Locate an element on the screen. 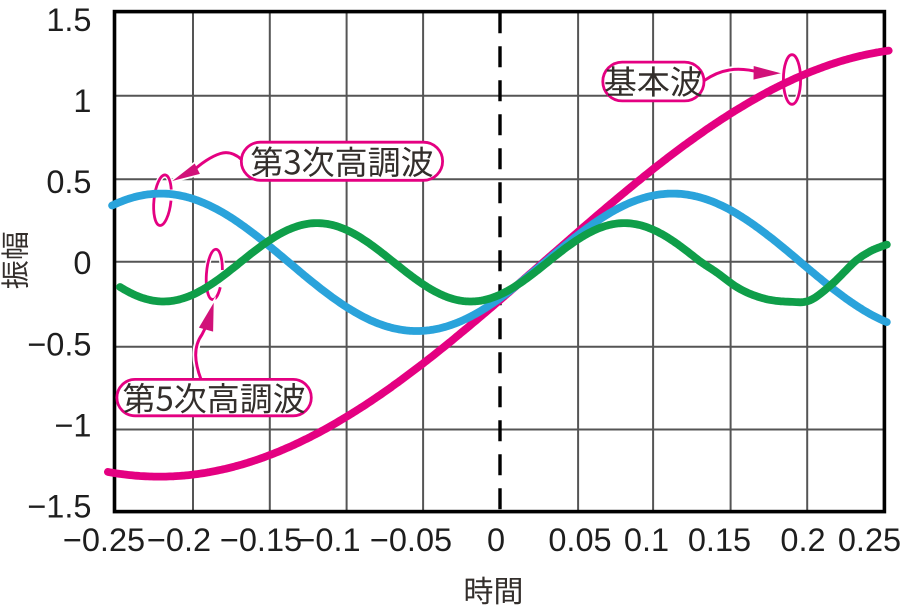  svg-text: 0.15 is located at coordinates (719, 540).